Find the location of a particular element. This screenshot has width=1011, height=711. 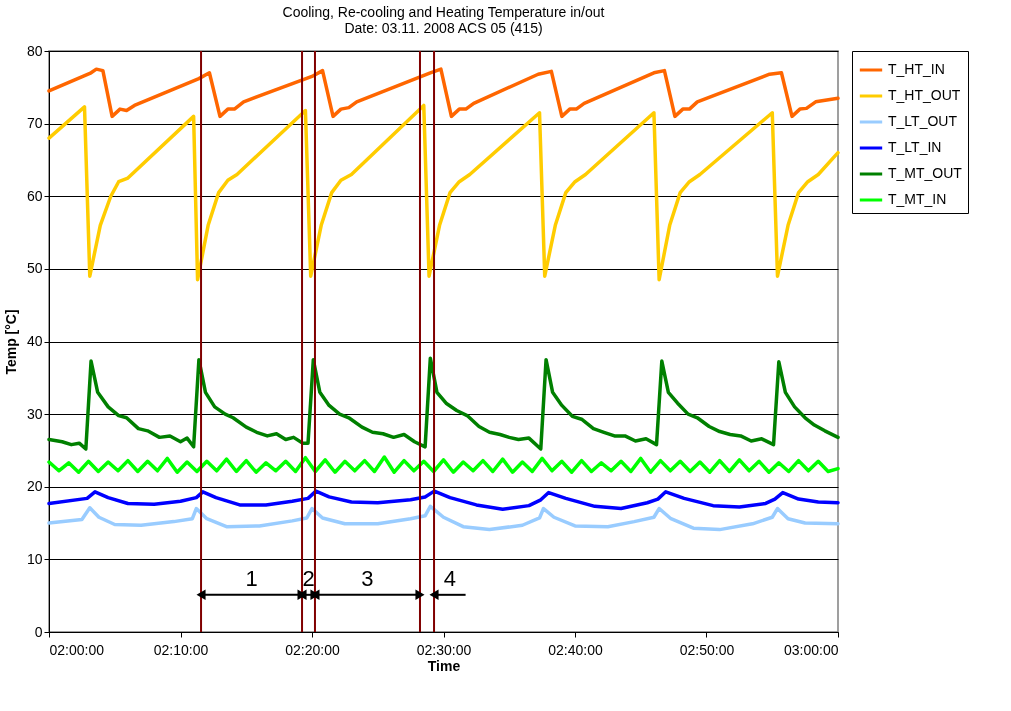

x-tick-label: 02:30:00 is located at coordinates (444, 649).